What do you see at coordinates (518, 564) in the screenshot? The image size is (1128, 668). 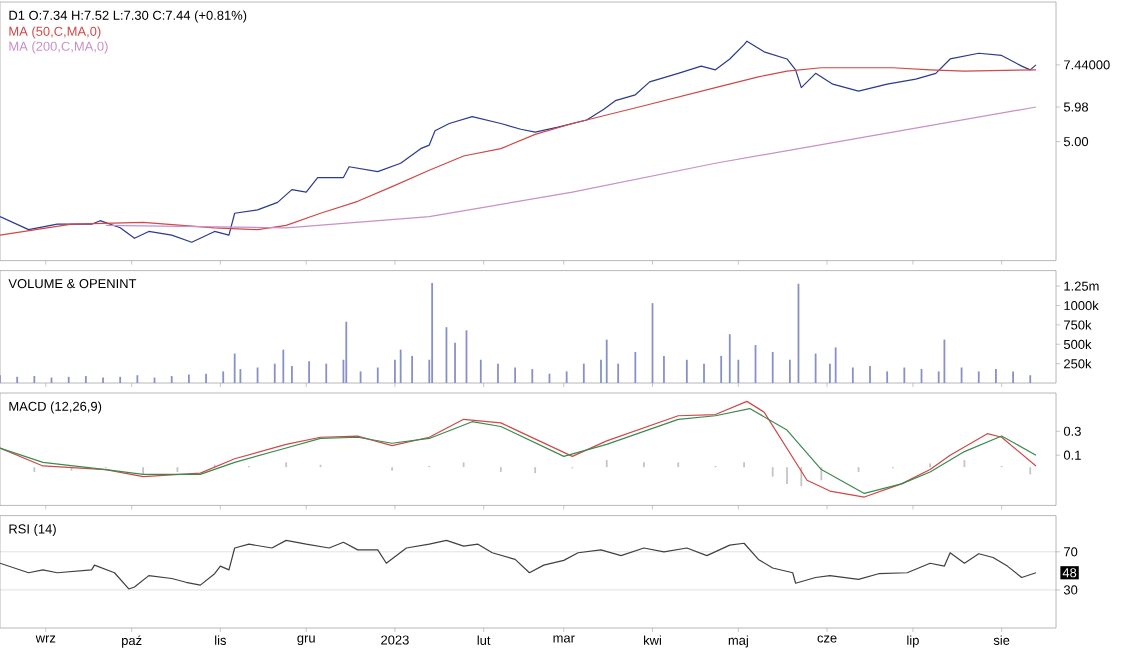 I see `line-series` at bounding box center [518, 564].